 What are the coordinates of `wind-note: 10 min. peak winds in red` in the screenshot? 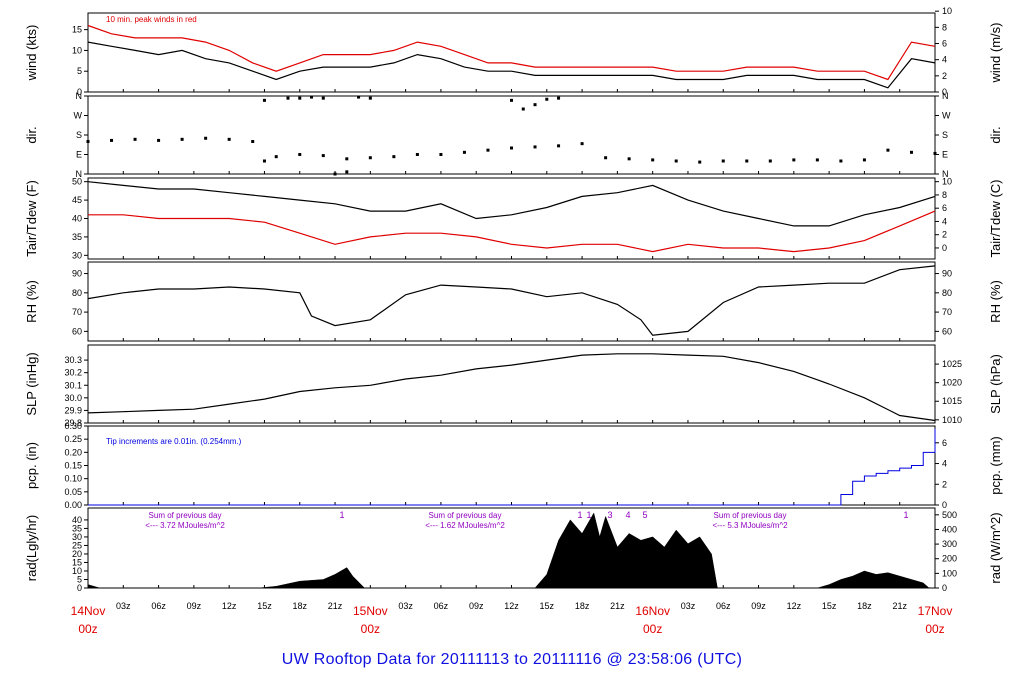 It's located at (151, 19).